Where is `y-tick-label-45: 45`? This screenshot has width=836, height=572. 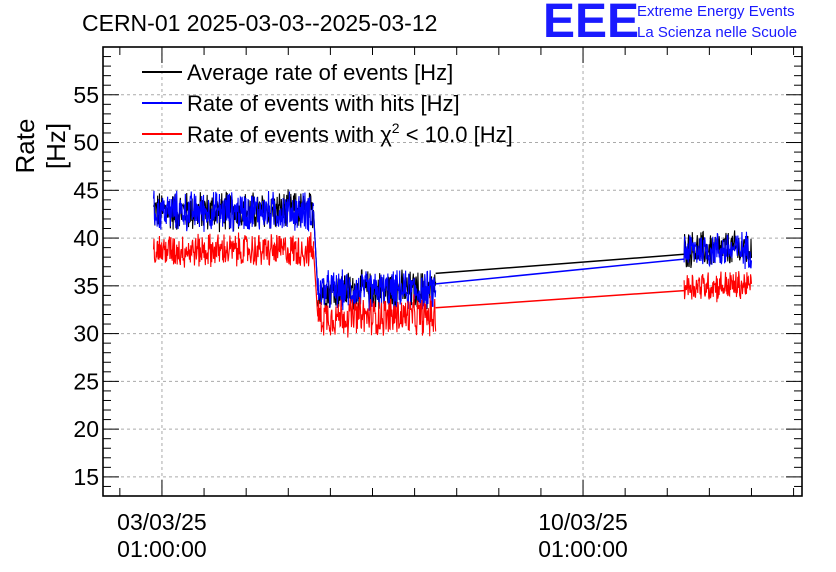 y-tick-label-45: 45 is located at coordinates (86, 190).